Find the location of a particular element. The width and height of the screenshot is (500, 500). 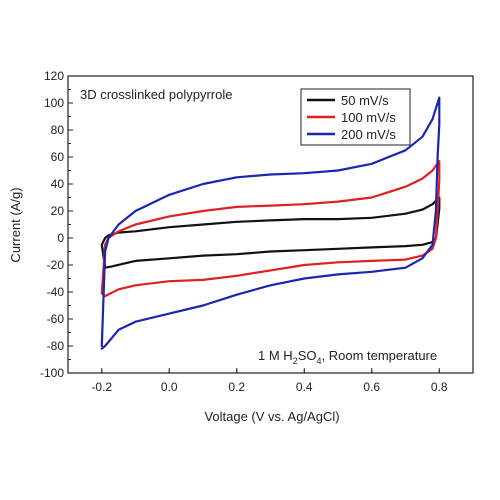

legend-label: 100 mV/s is located at coordinates (368, 117).